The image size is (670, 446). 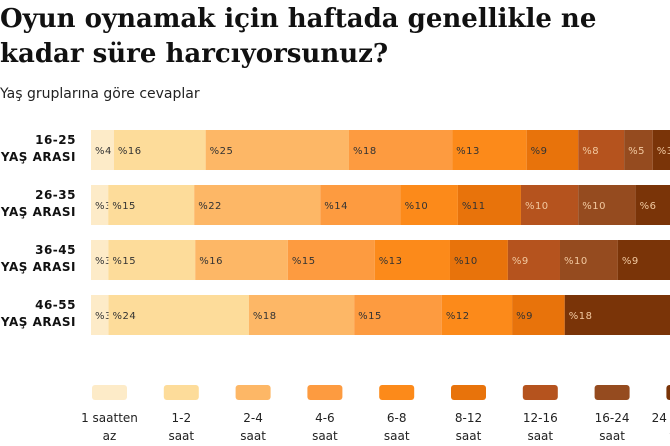 I want to click on legend-label: az, so click(x=110, y=436).